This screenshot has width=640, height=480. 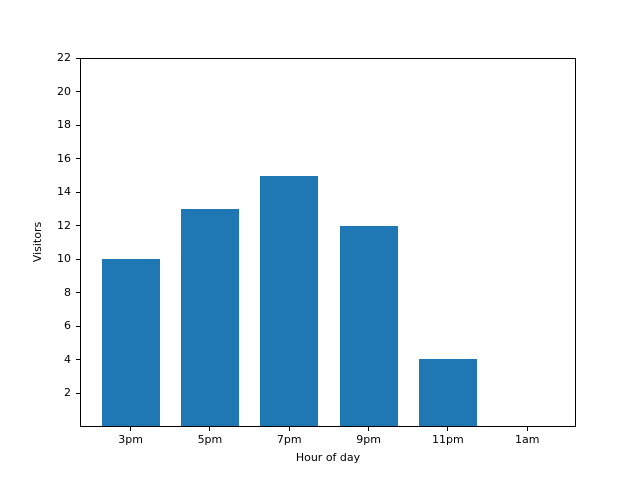 What do you see at coordinates (328, 457) in the screenshot?
I see `x-axis-label: Hour of day` at bounding box center [328, 457].